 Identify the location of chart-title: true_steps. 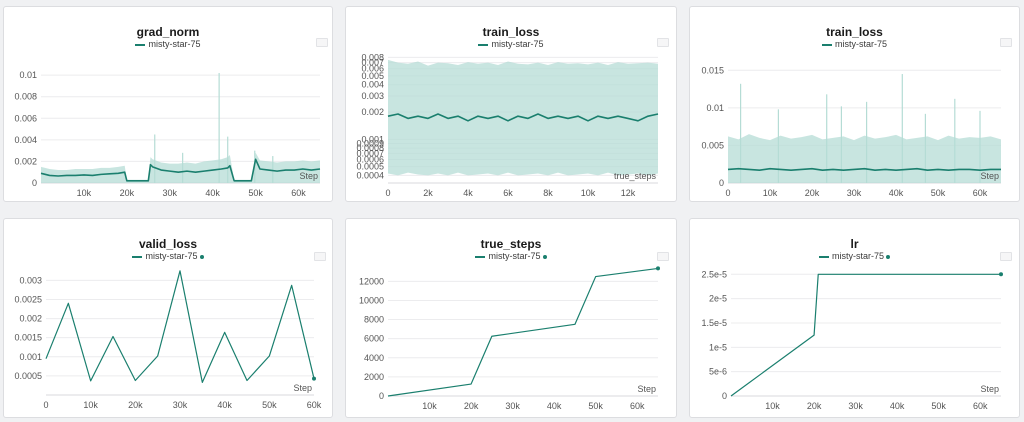
(511, 244).